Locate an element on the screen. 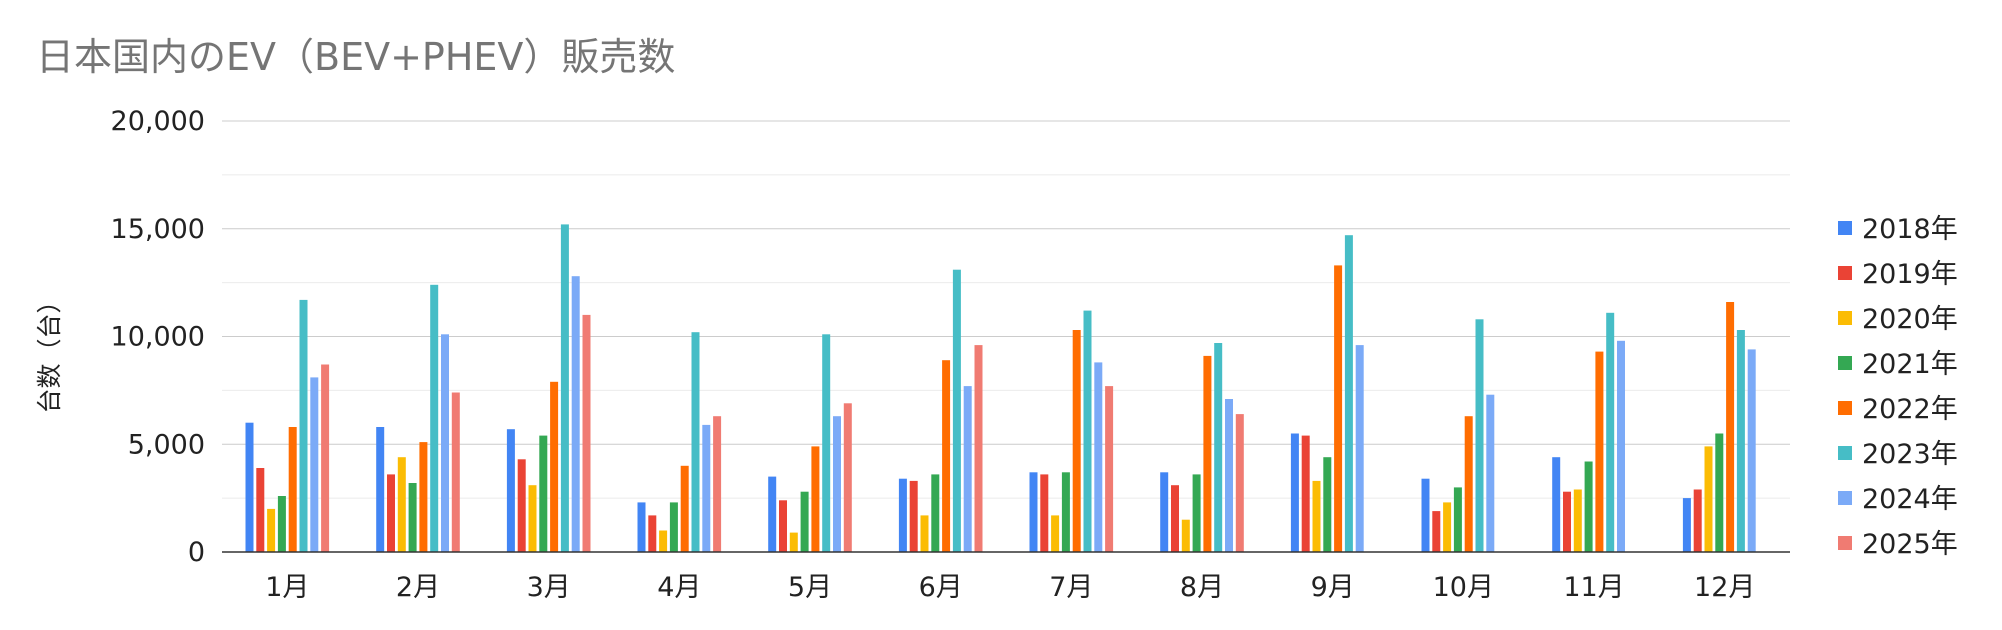 The width and height of the screenshot is (2002, 630). legend-item: 2018年 is located at coordinates (1898, 229).